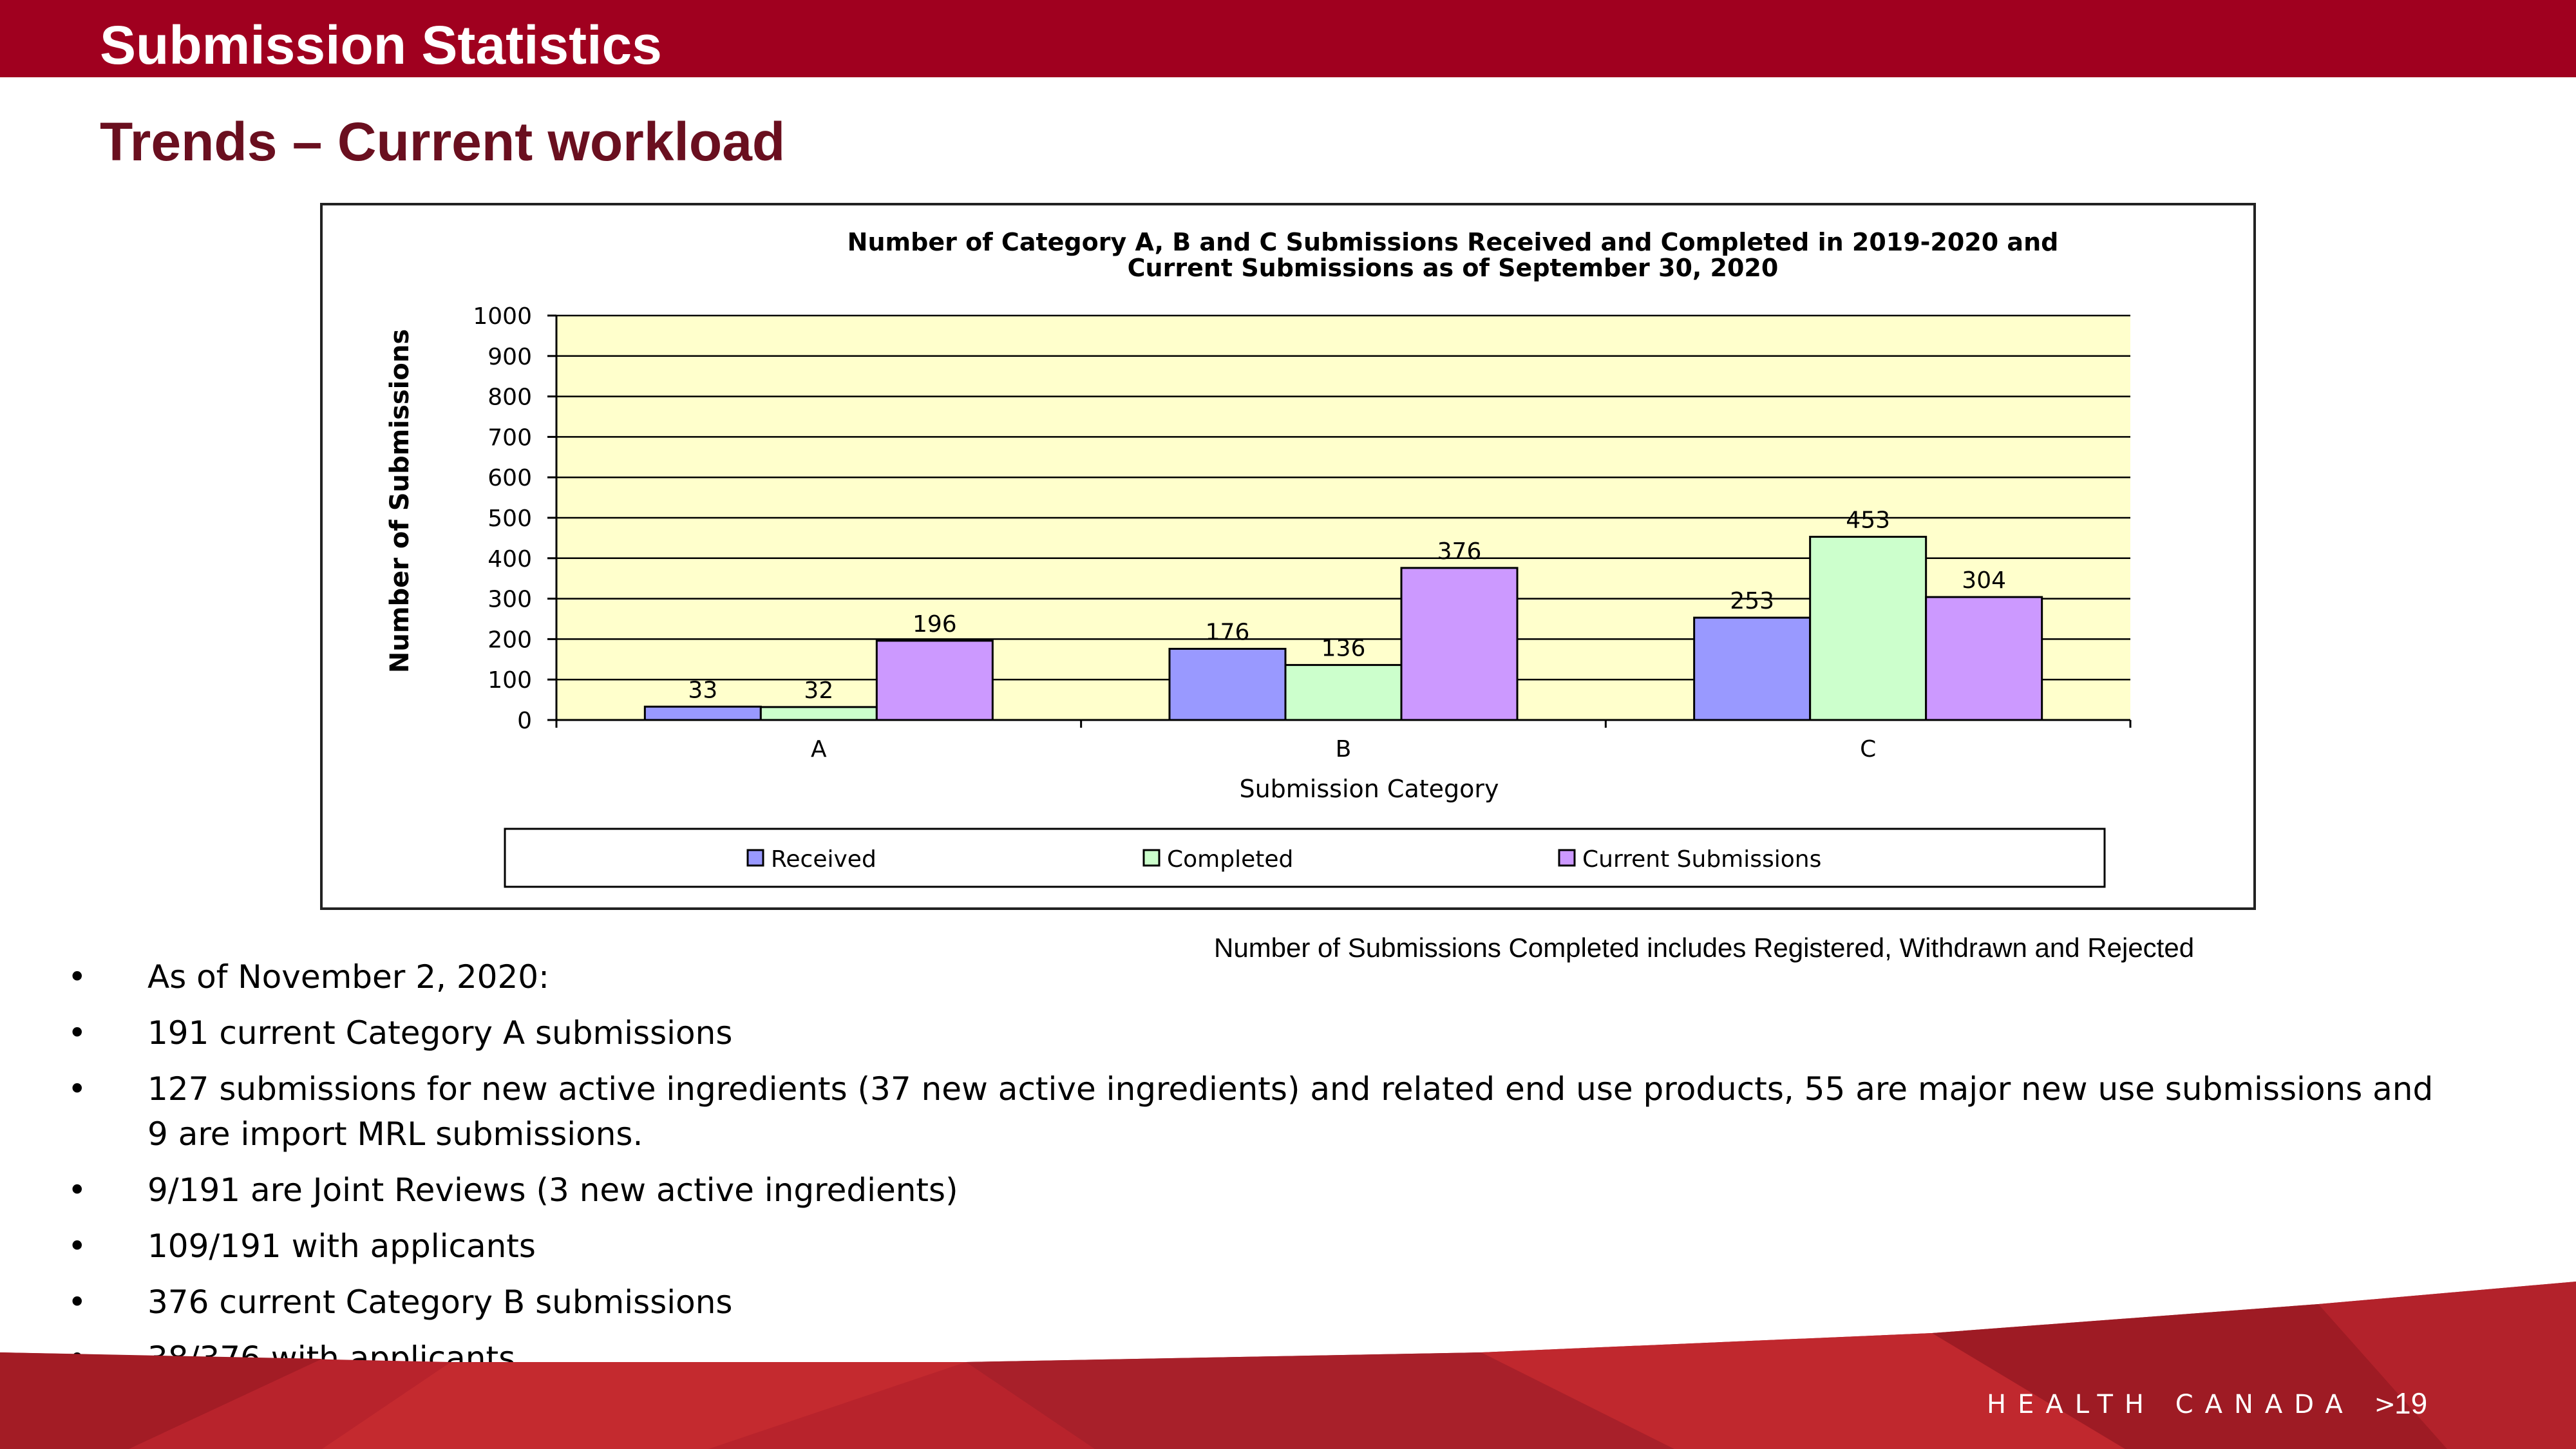  Describe the element at coordinates (1343, 649) in the screenshot. I see `data-label: 136` at that location.